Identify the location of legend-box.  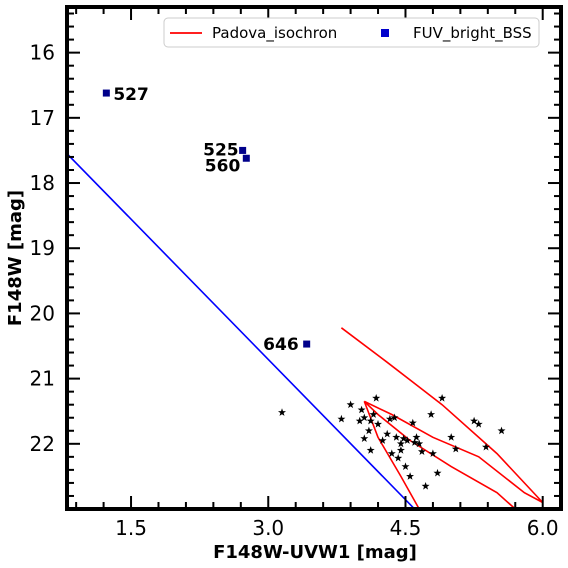
(351, 32).